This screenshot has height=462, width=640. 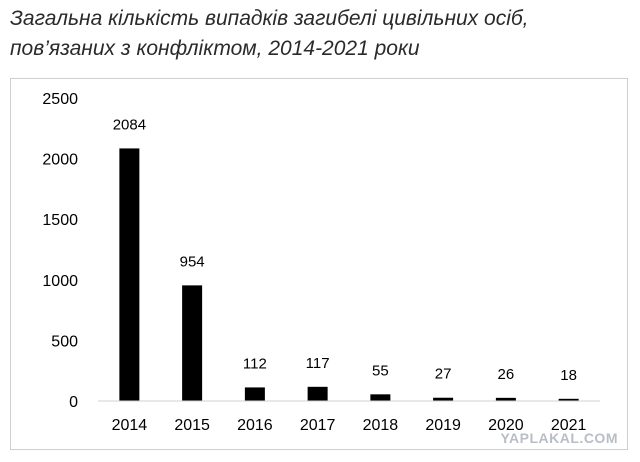 I want to click on y-tick-label: 2500, so click(x=60, y=99).